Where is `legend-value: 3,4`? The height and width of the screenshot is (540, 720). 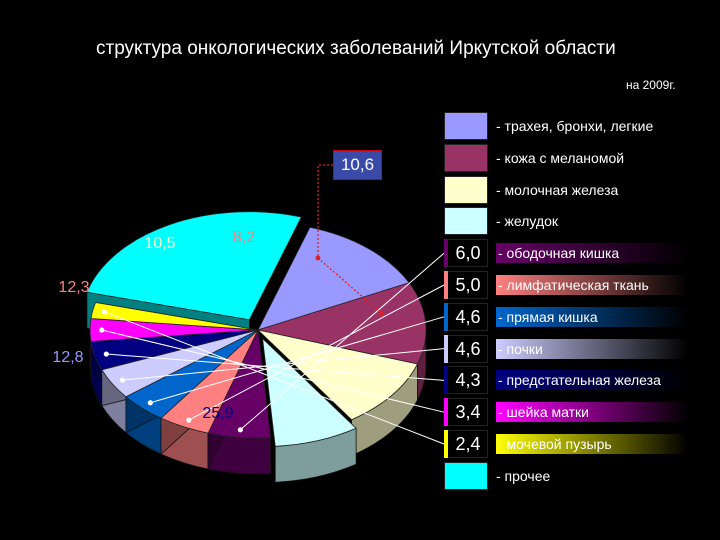
legend-value: 3,4 is located at coordinates (466, 412).